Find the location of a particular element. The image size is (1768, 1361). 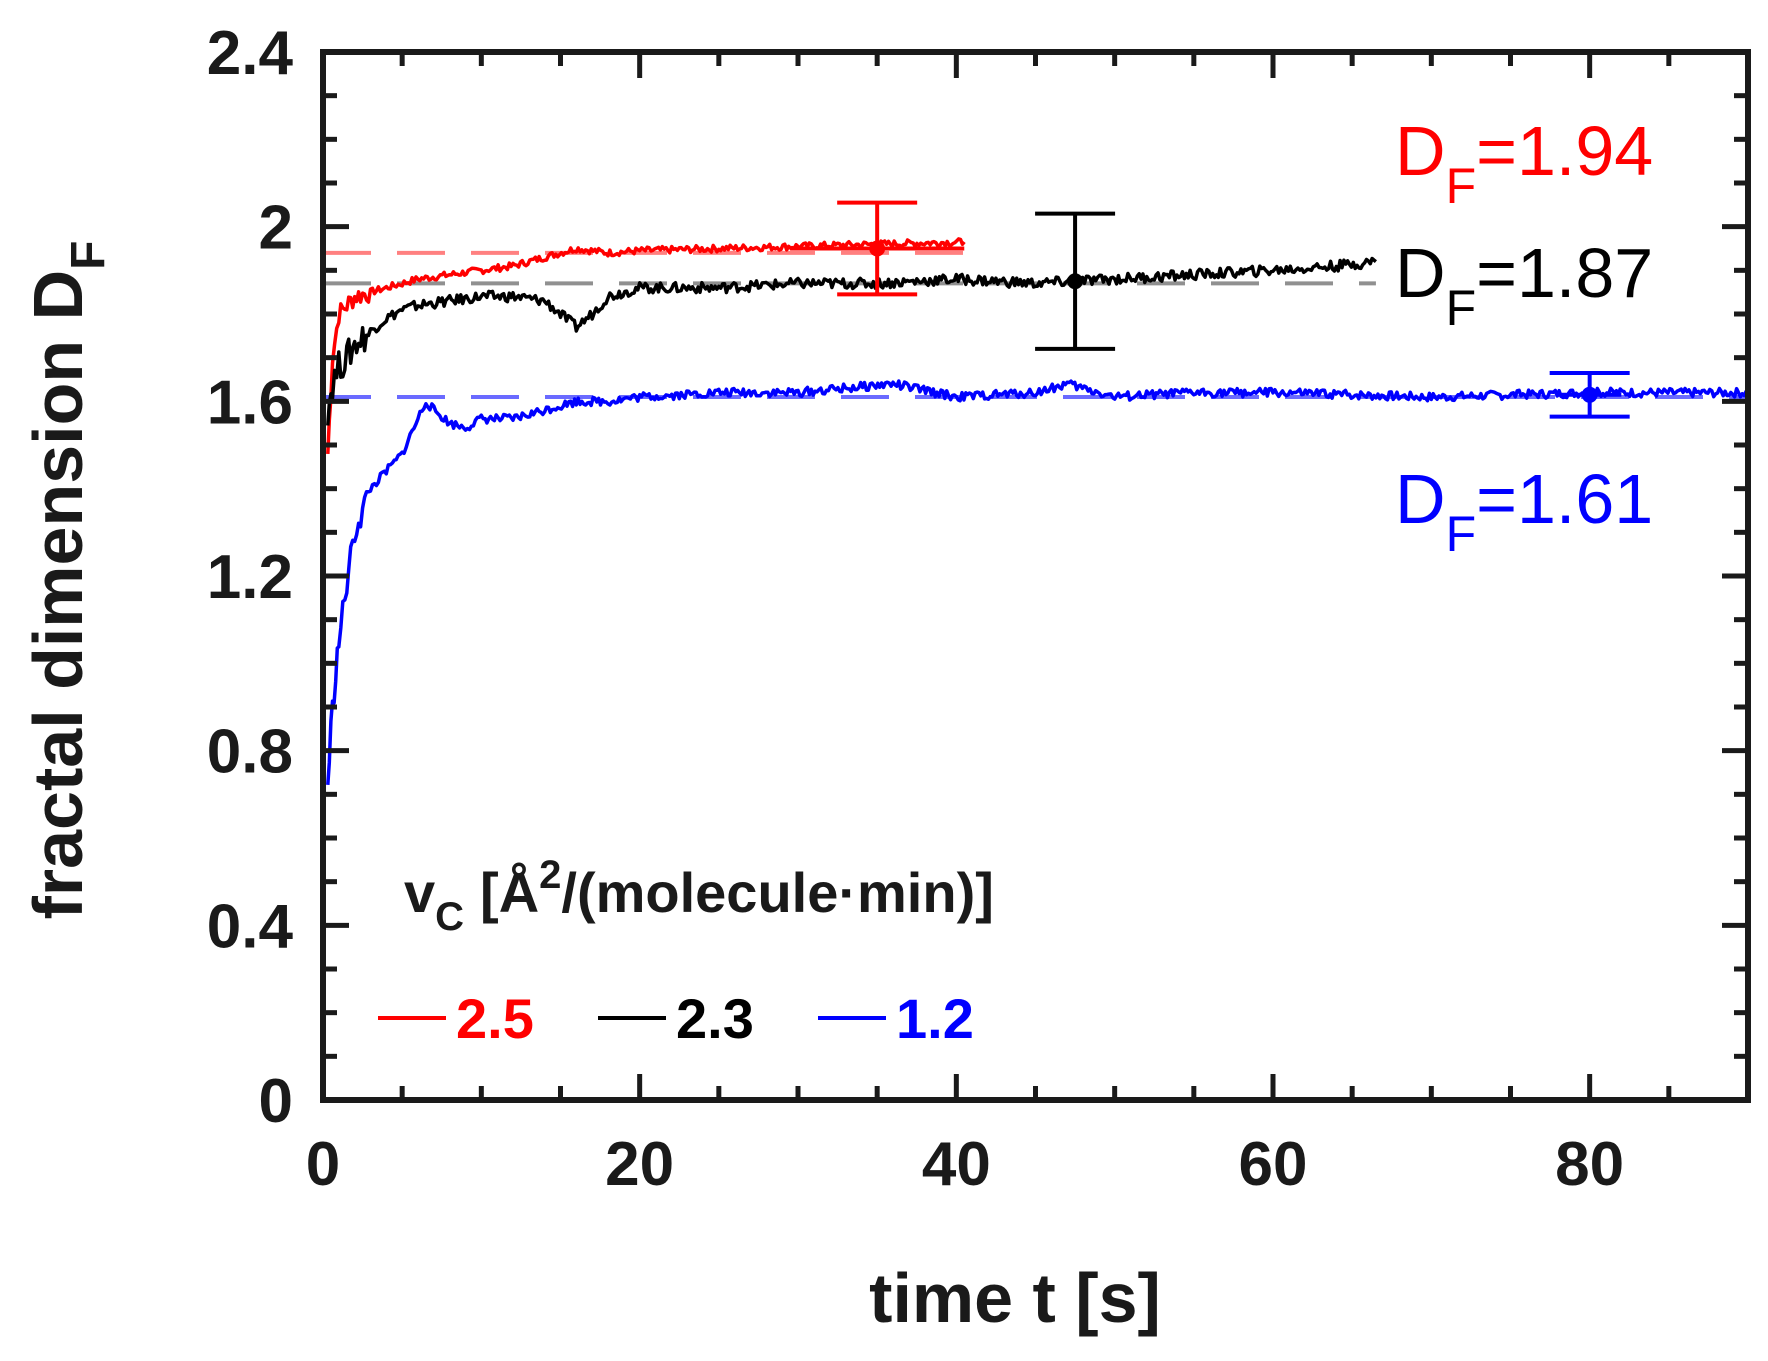

y-tick-label: 0.4 is located at coordinates (250, 926).